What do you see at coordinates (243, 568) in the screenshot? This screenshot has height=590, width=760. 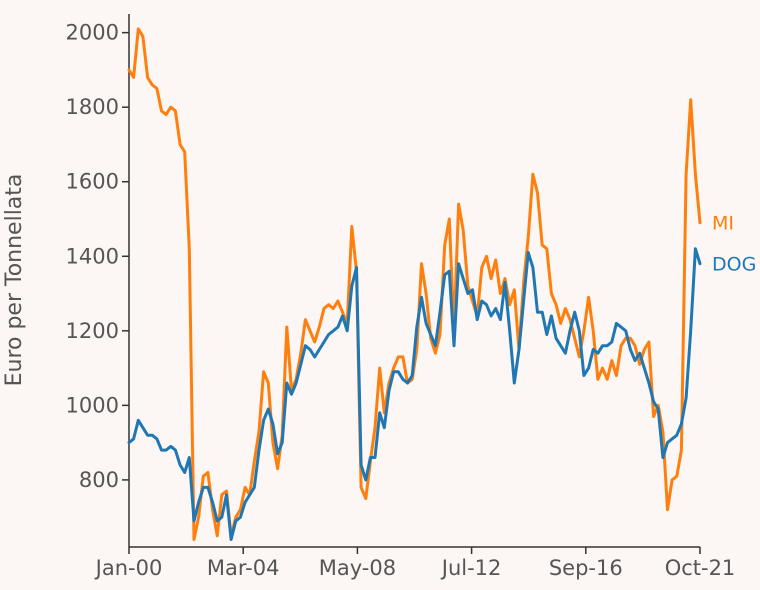 I see `x-tick-label: Mar-04` at bounding box center [243, 568].